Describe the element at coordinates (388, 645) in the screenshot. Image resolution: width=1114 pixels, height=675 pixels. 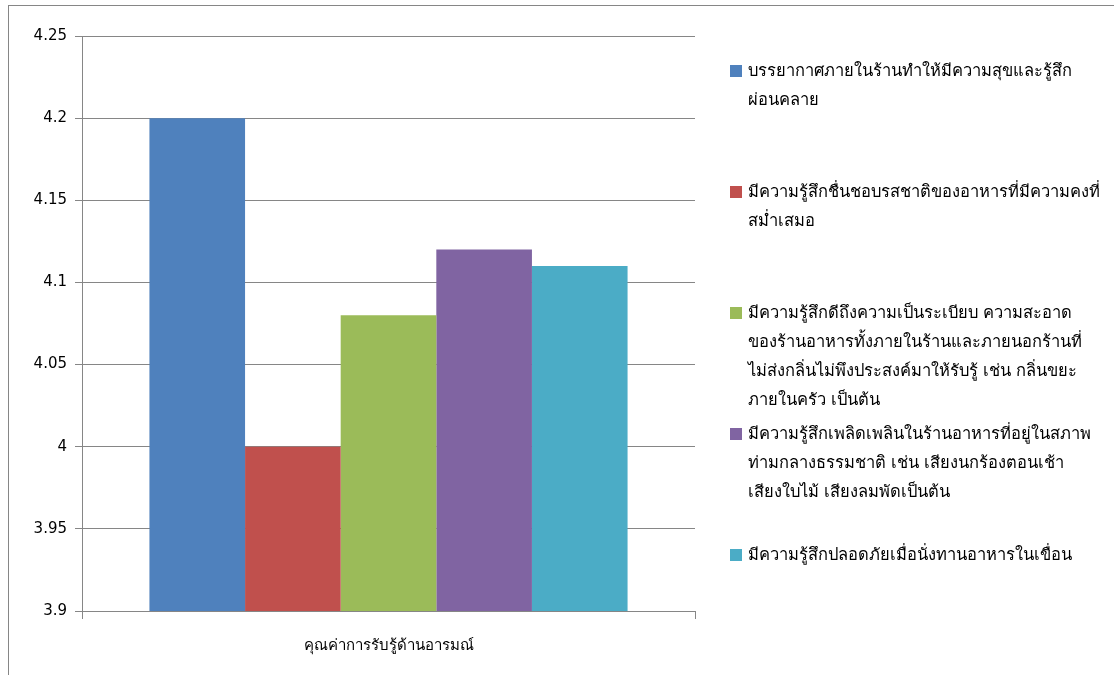
I see `x-tick-label: คุณค่าการรับรู้ด้านอารมณ์` at that location.